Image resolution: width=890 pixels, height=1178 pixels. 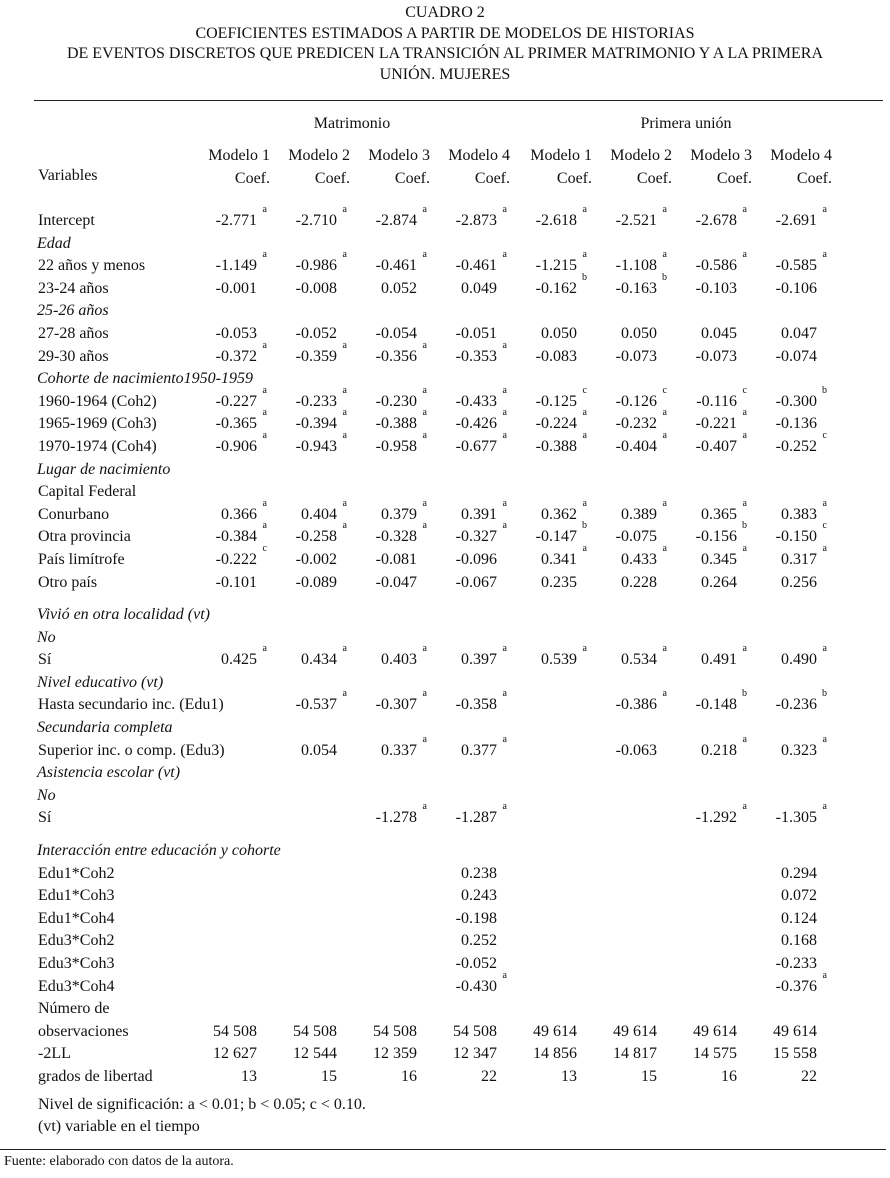 I want to click on coef-cell: 0.052, so click(x=390, y=289).